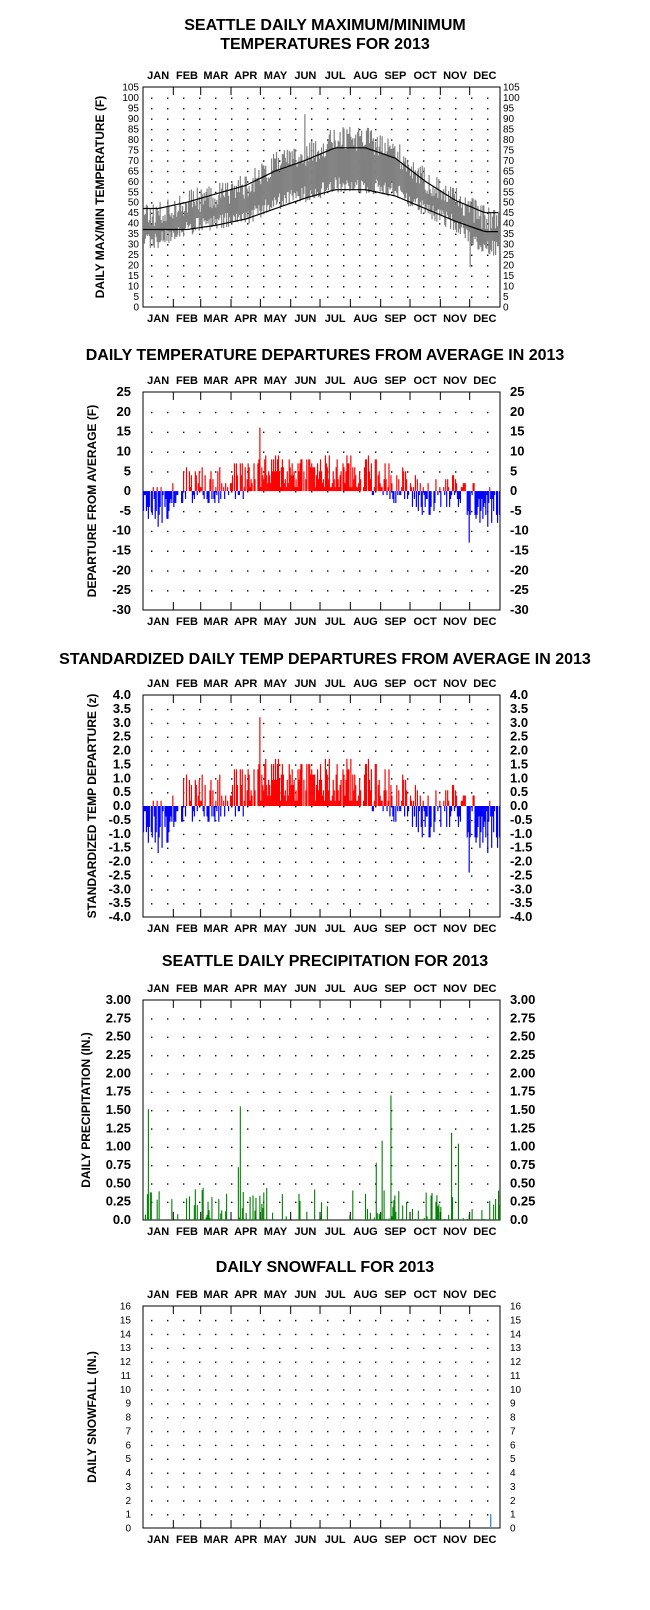 The width and height of the screenshot is (650, 1610). What do you see at coordinates (320, 1111) in the screenshot?
I see `grid-dots` at bounding box center [320, 1111].